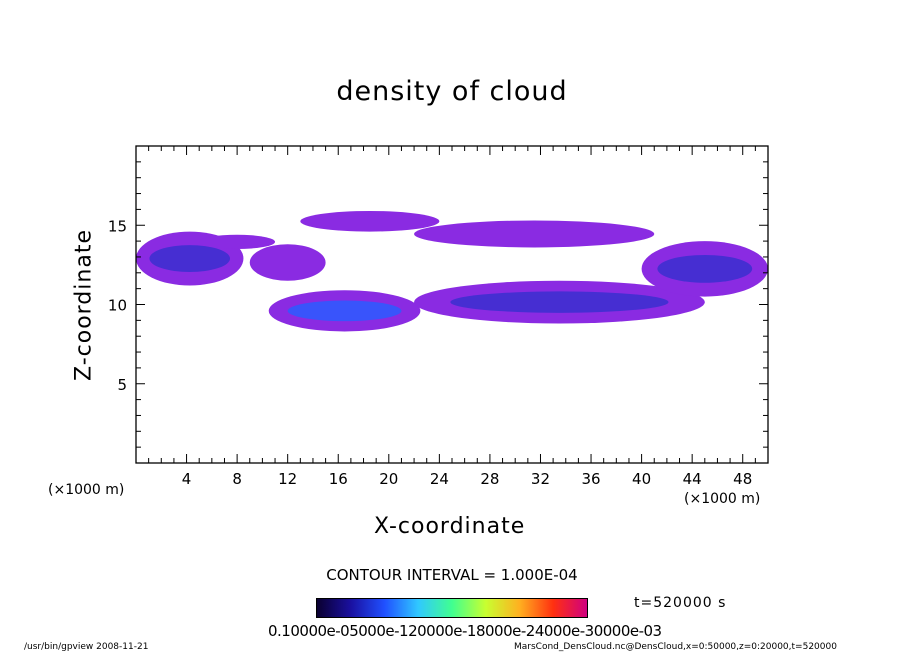  Describe the element at coordinates (84, 305) in the screenshot. I see `y-axis-label: Z-coordinate` at that location.